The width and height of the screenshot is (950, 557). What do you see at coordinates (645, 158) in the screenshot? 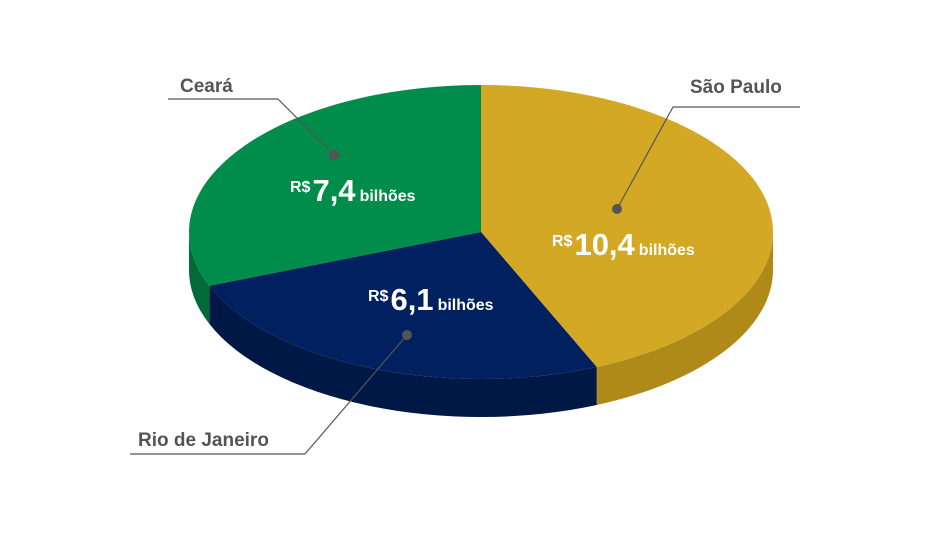
I see `leader-line-sao-paulo` at bounding box center [645, 158].